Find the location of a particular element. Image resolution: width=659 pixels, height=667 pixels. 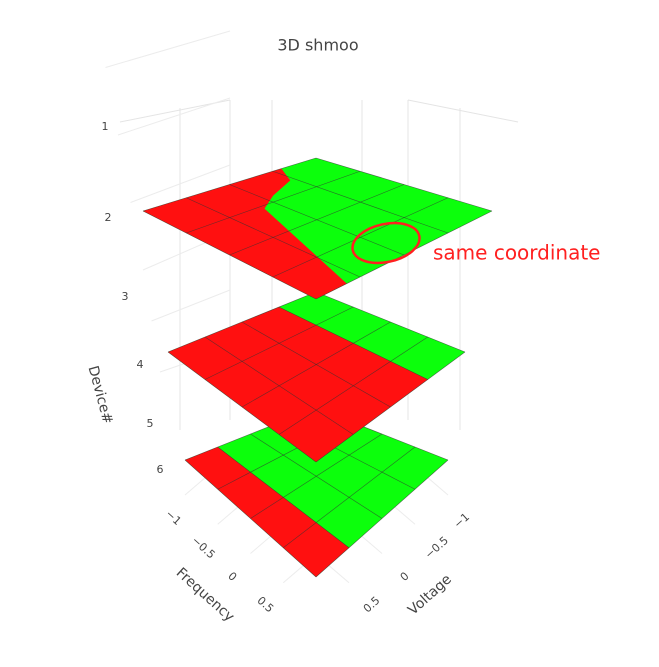

x-tick-label: −1 is located at coordinates (173, 517).